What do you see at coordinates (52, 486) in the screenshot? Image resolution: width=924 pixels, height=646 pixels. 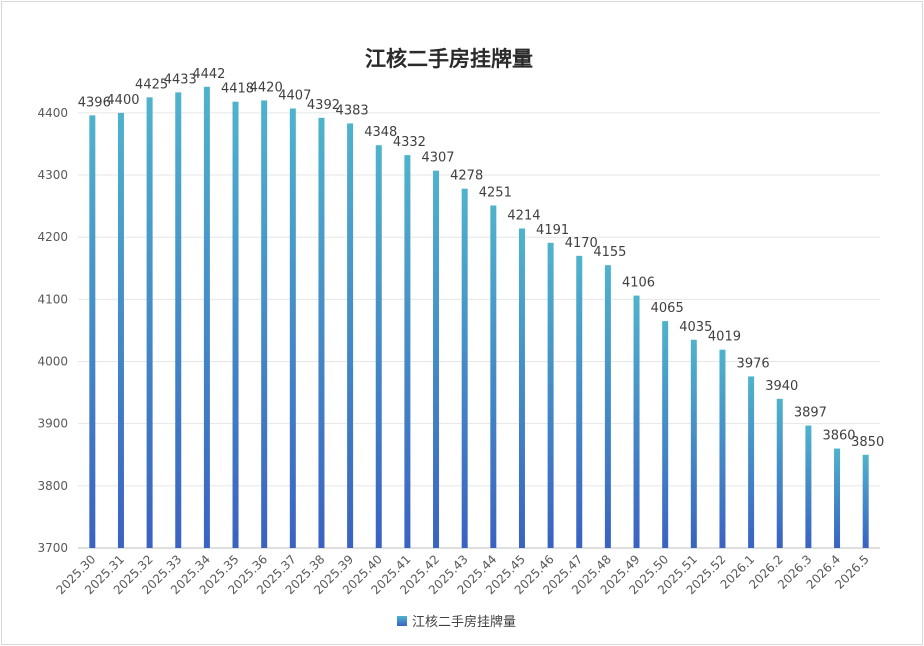 I see `y-tick-label: 3800` at bounding box center [52, 486].